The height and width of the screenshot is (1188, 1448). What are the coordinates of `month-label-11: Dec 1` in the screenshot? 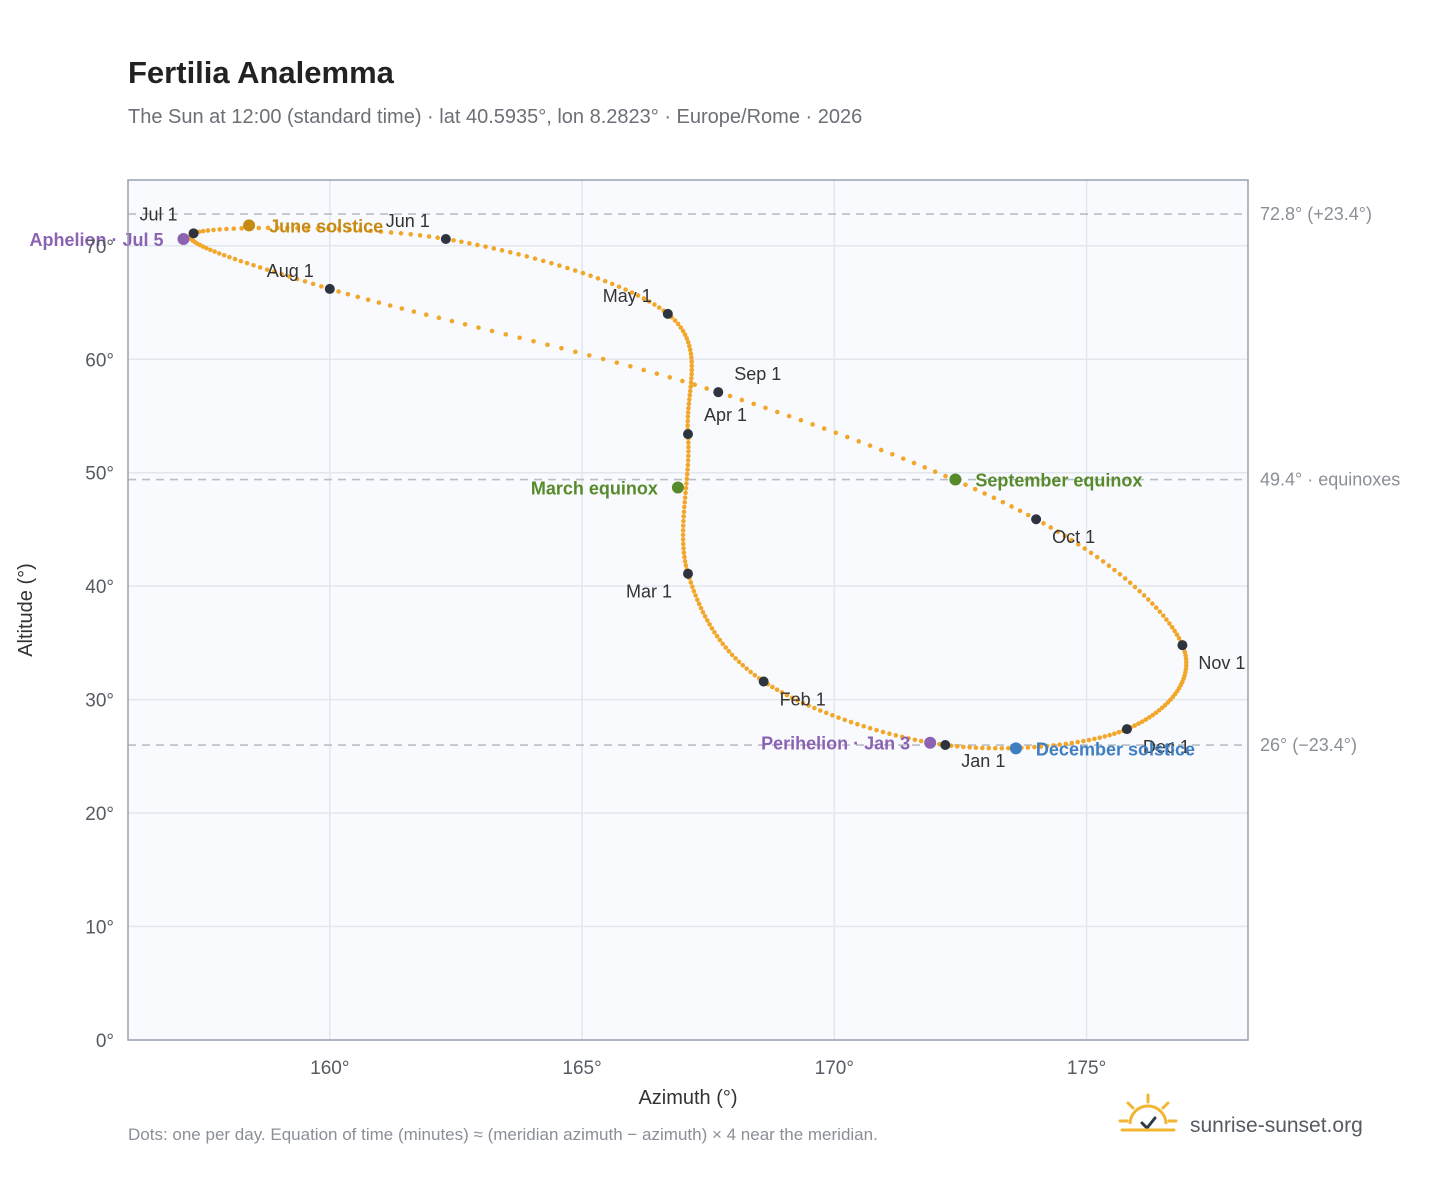 It's located at (1166, 747).